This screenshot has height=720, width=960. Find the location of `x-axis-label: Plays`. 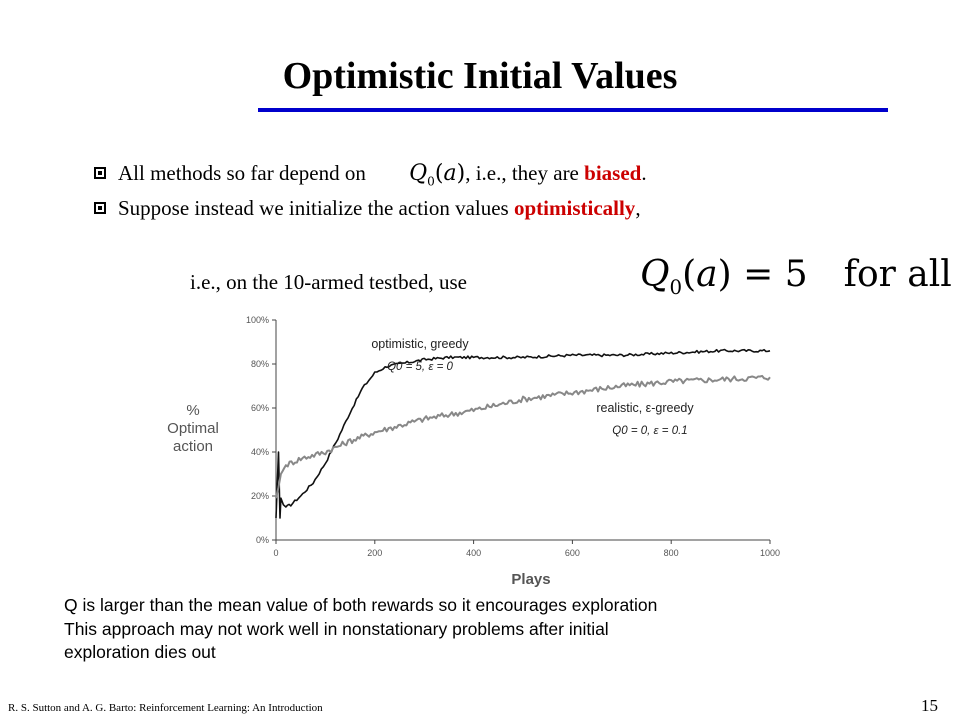

x-axis-label: Plays is located at coordinates (530, 579).